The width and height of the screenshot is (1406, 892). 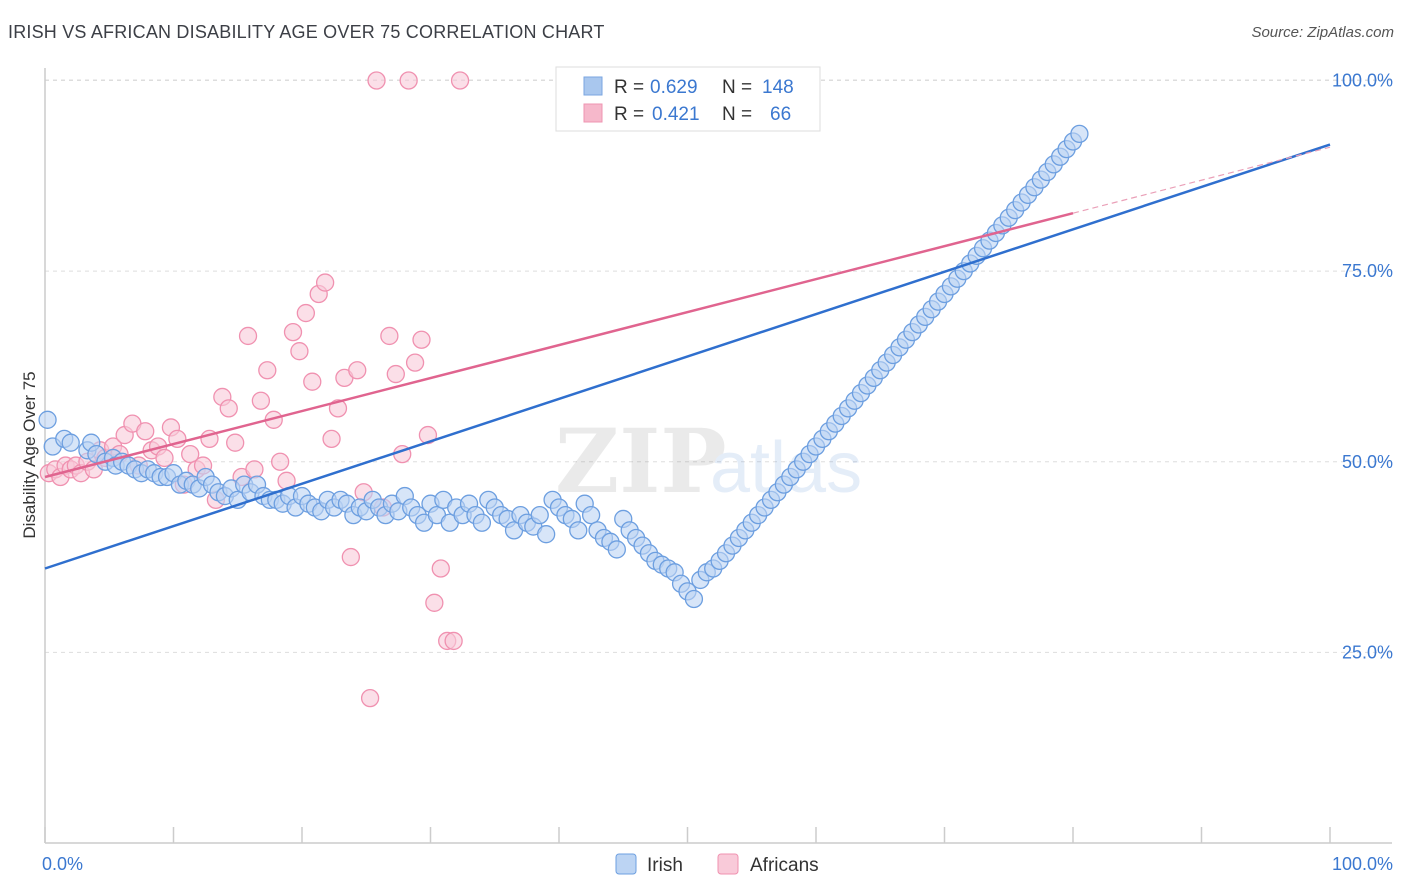 I want to click on y-tick-label: 50.0%, so click(x=1367, y=462).